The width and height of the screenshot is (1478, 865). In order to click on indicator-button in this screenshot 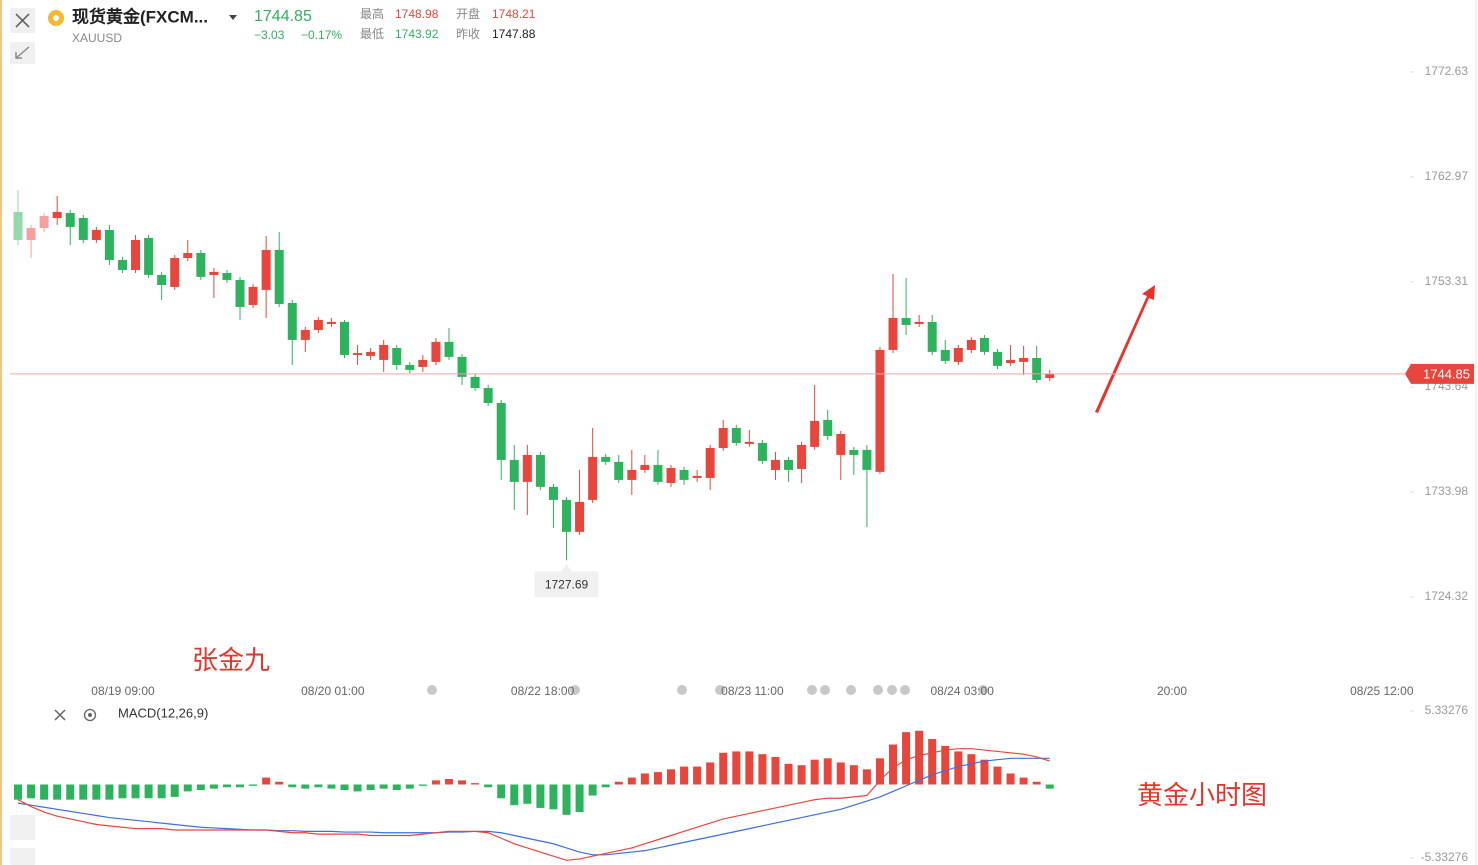, I will do `click(22, 827)`.